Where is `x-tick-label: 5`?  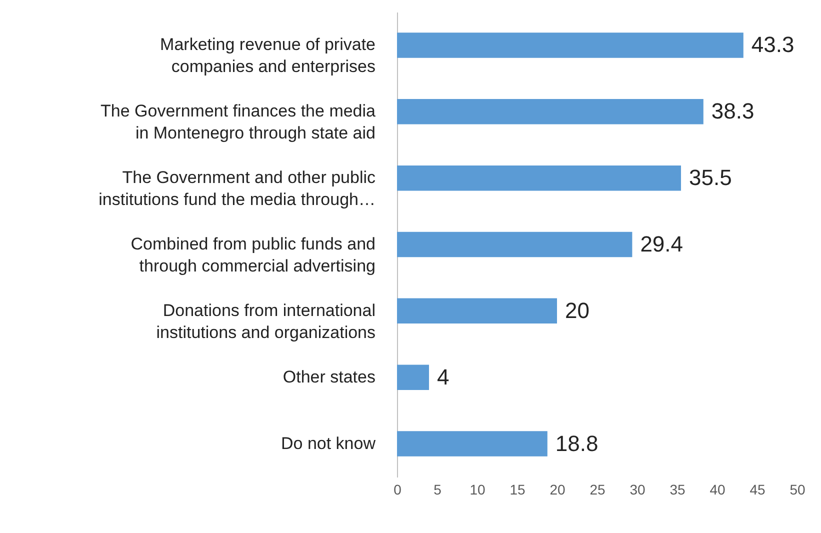 x-tick-label: 5 is located at coordinates (438, 490).